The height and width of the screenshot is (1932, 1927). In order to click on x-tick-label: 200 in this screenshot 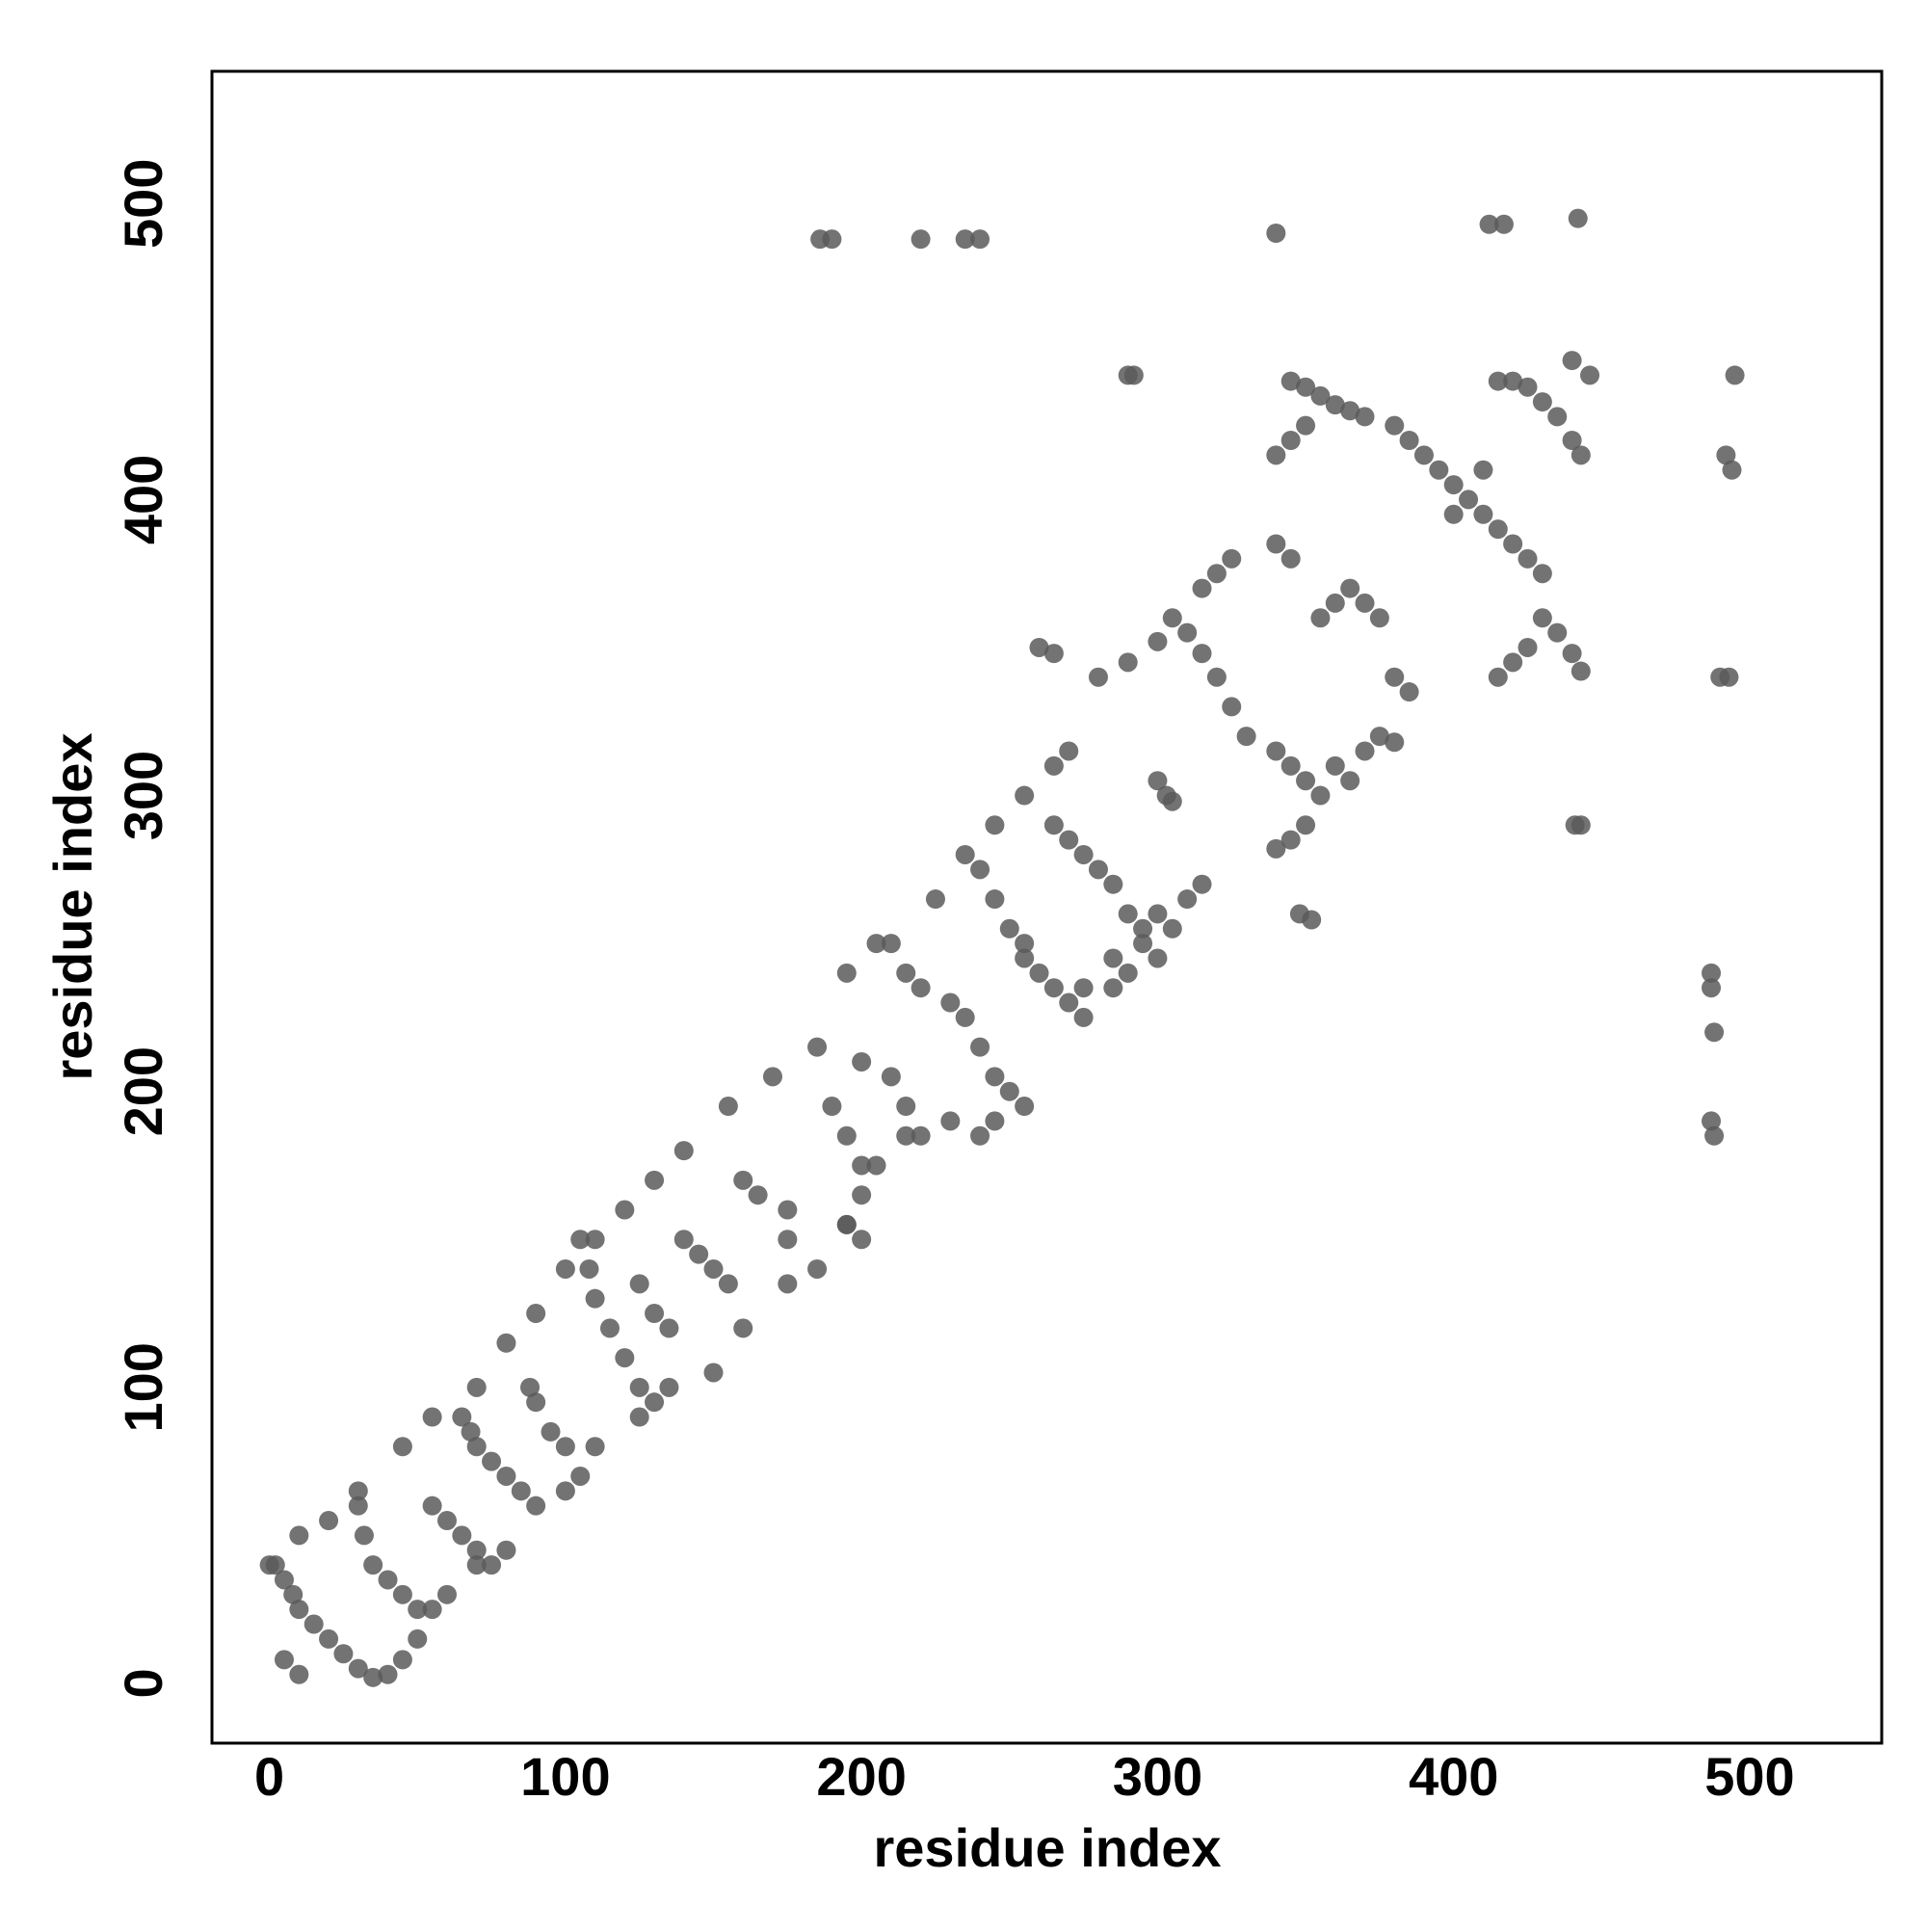, I will do `click(861, 1776)`.